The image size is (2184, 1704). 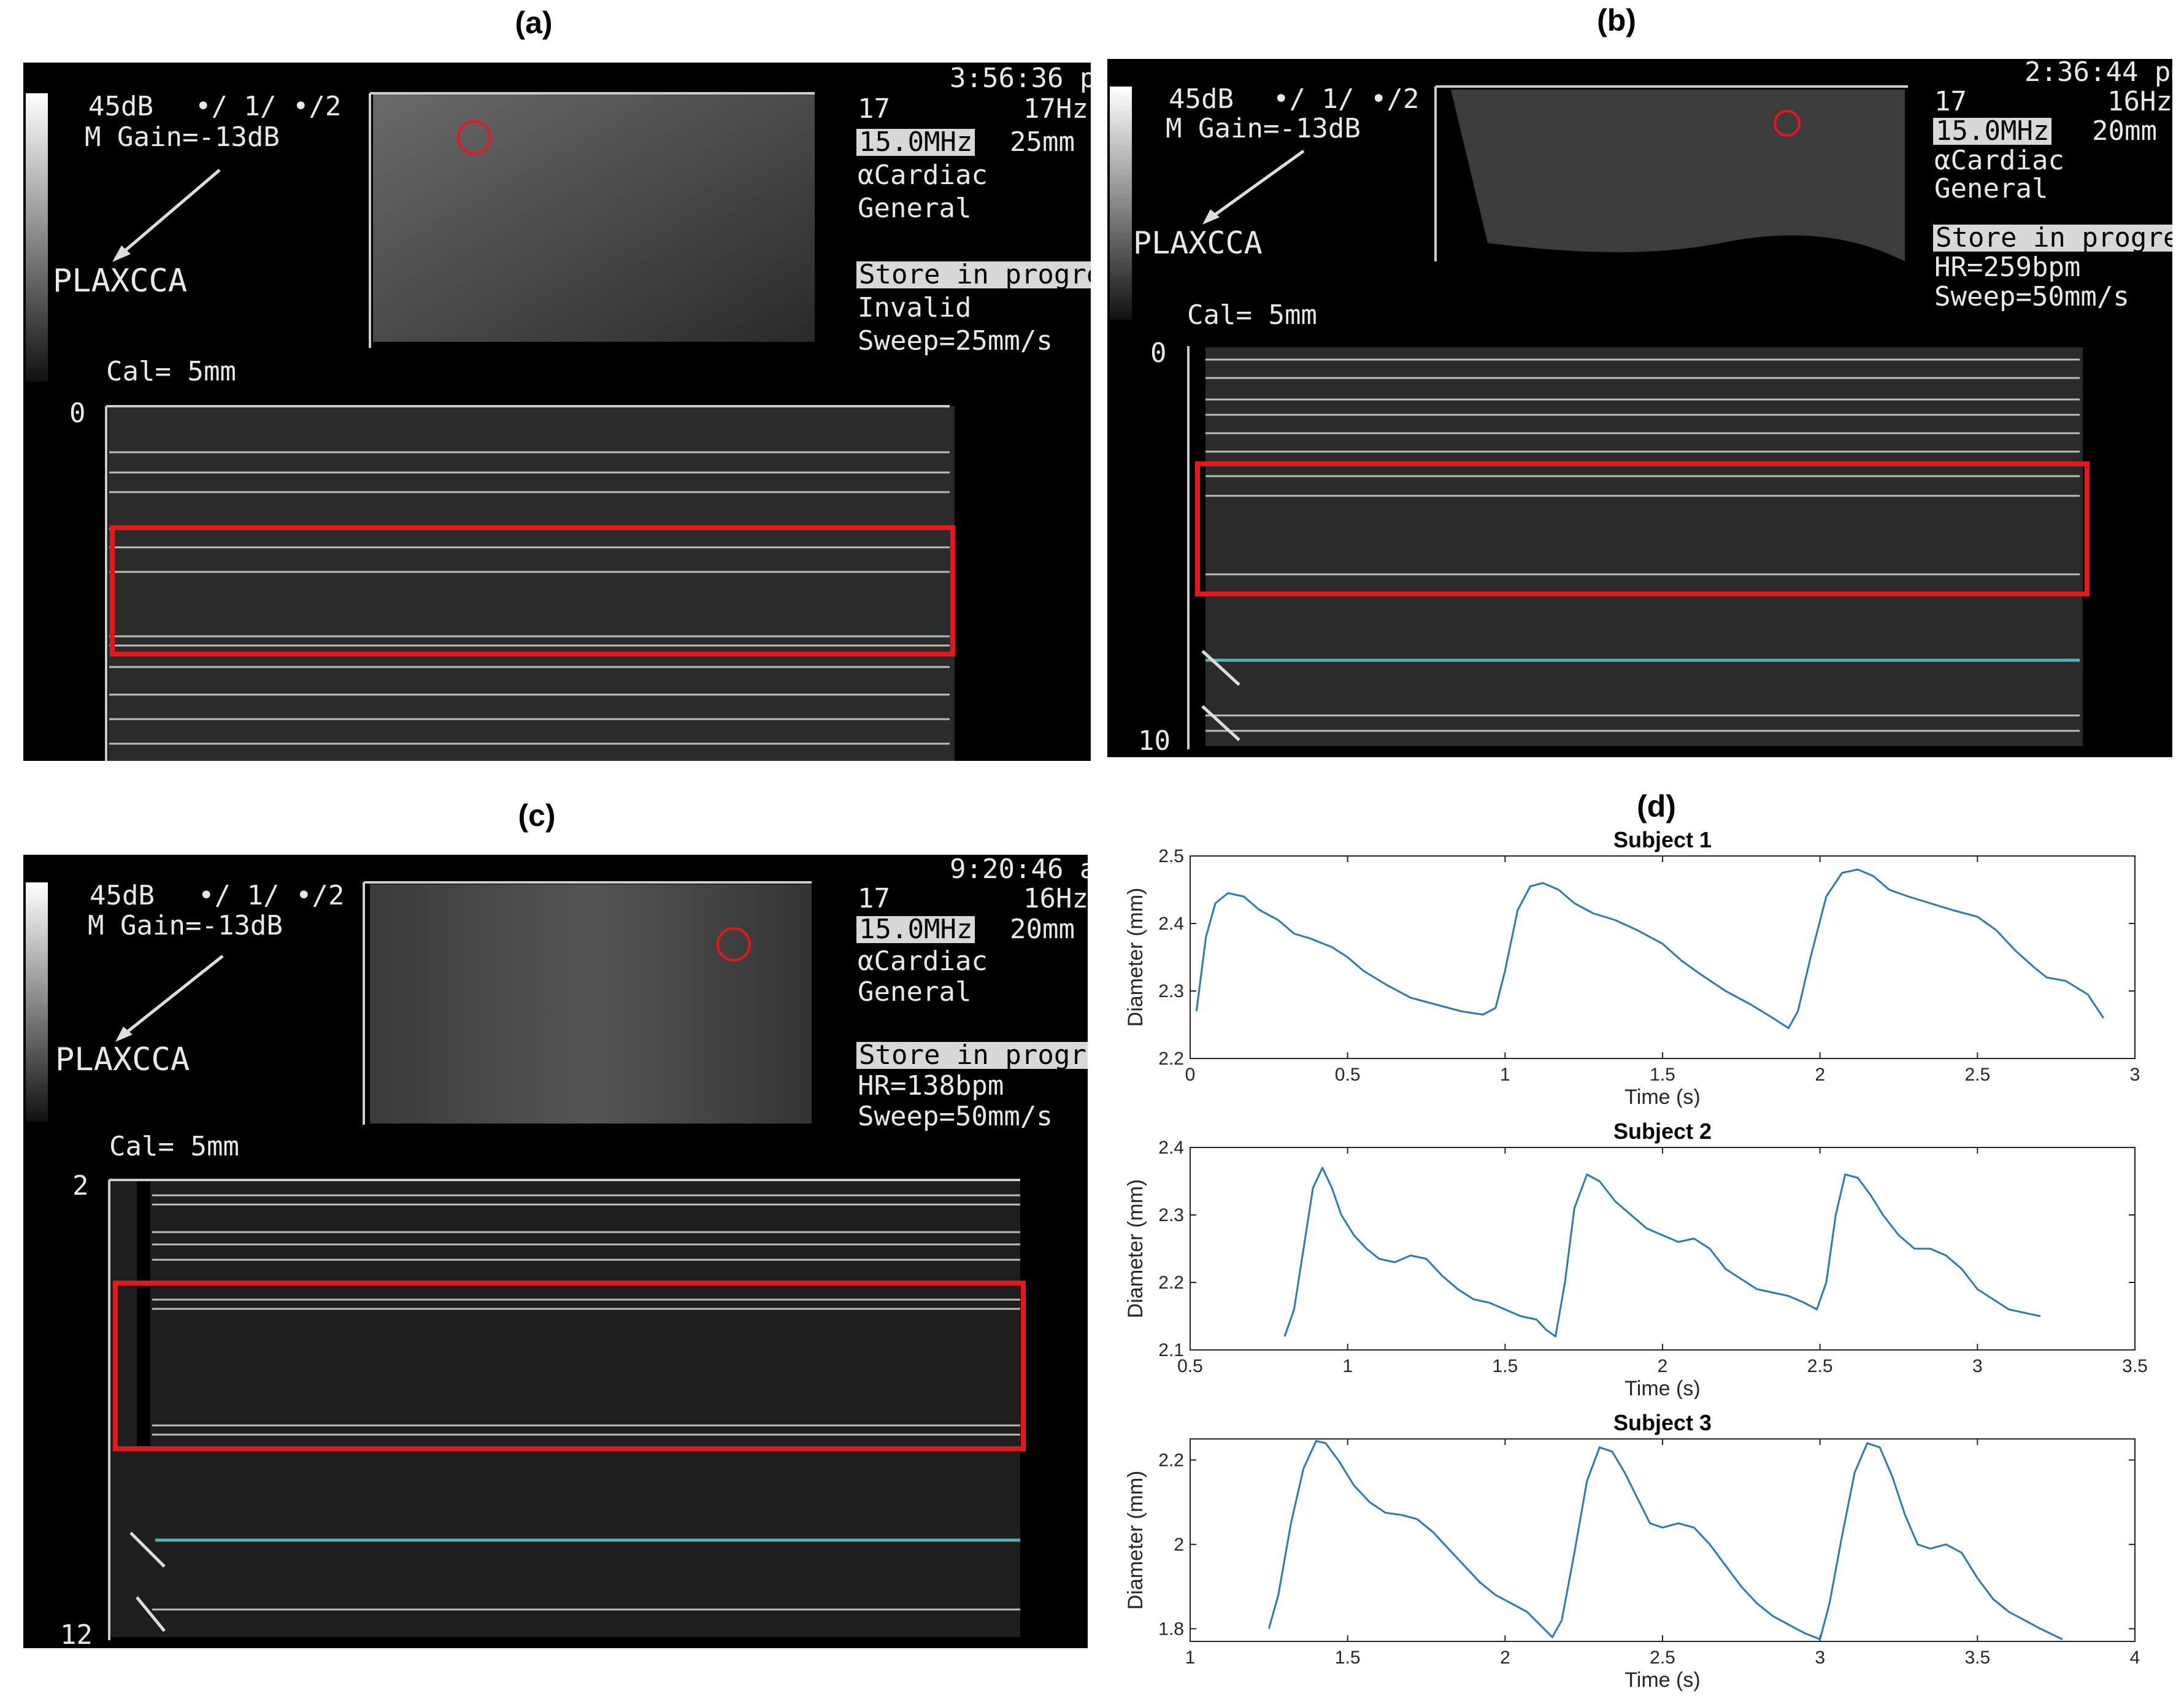 I want to click on x-tick-label: 4, so click(x=2135, y=1658).